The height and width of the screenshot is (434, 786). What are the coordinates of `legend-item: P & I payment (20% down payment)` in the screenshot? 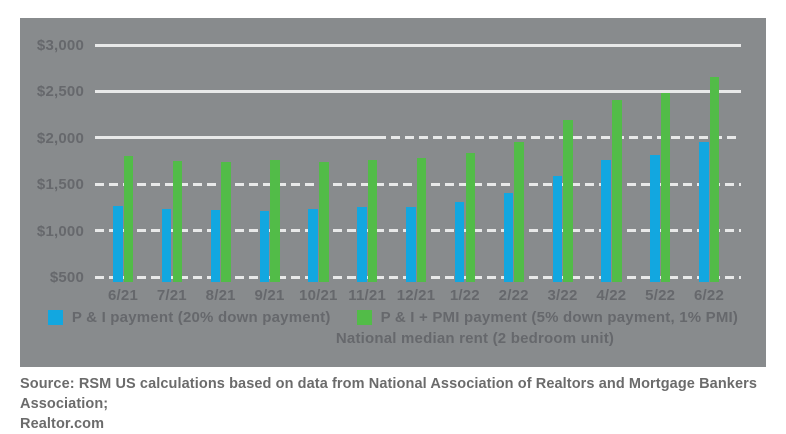 It's located at (189, 317).